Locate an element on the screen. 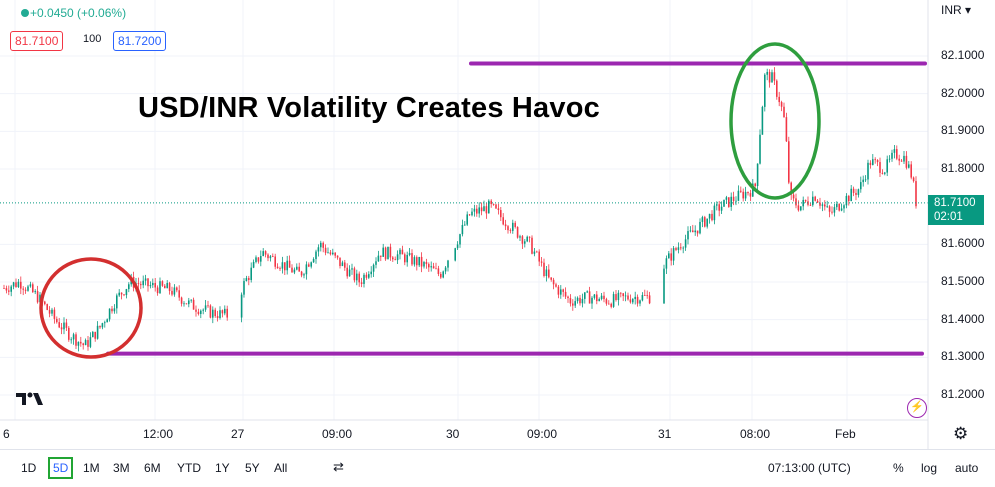 The width and height of the screenshot is (995, 487). spread-value: 100 is located at coordinates (92, 39).